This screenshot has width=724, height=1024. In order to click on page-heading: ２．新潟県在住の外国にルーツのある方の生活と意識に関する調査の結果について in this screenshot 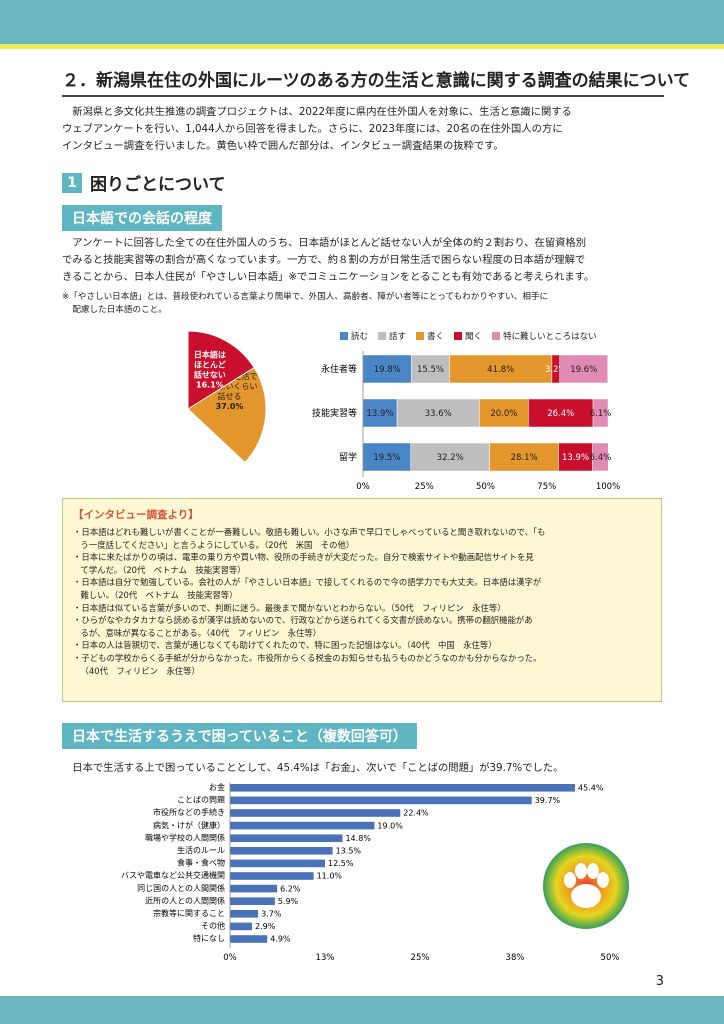, I will do `click(376, 81)`.